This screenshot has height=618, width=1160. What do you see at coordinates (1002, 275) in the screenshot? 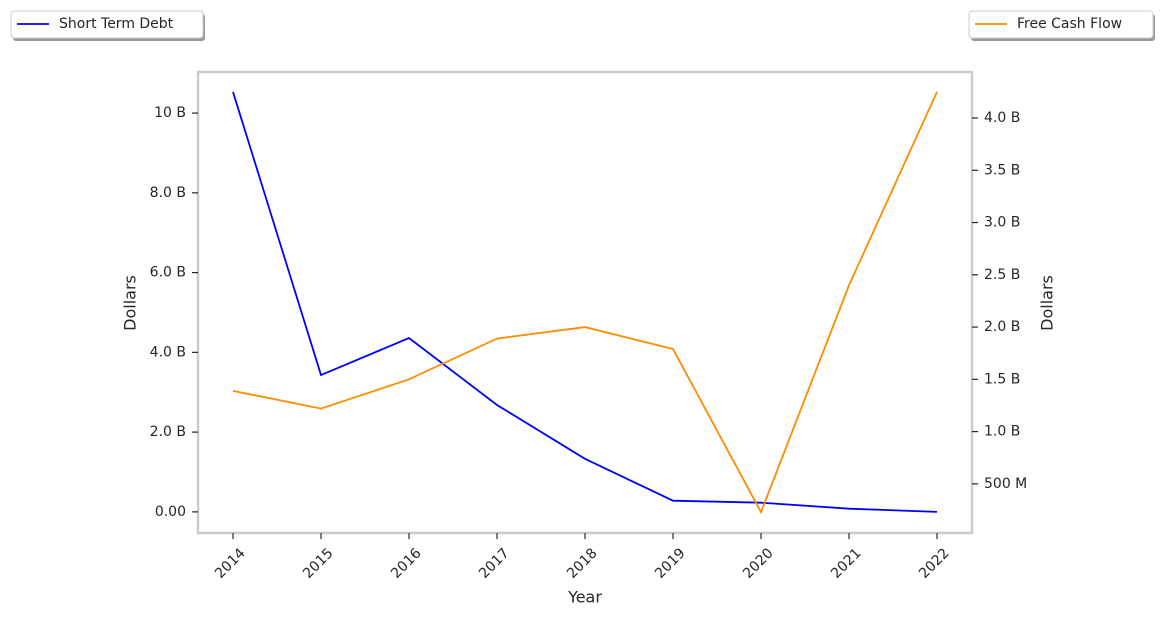
I see `y2-tick-label: 2.5 B` at bounding box center [1002, 275].